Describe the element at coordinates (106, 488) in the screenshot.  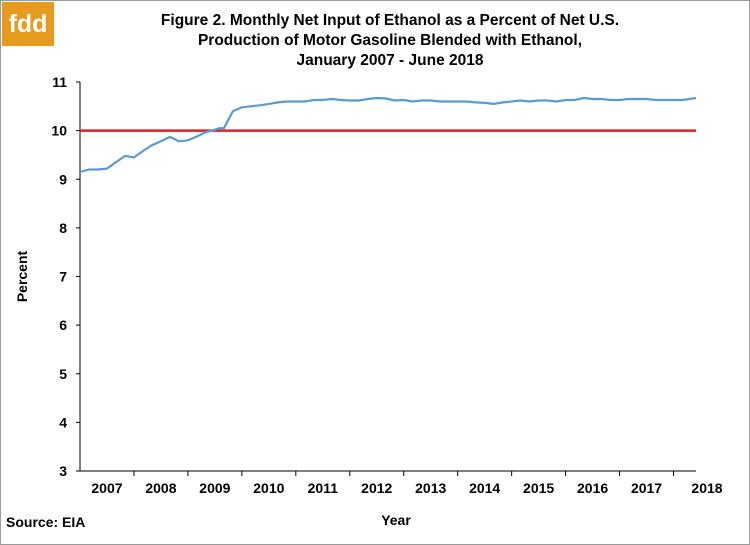
I see `x-tick-label: 2007` at that location.